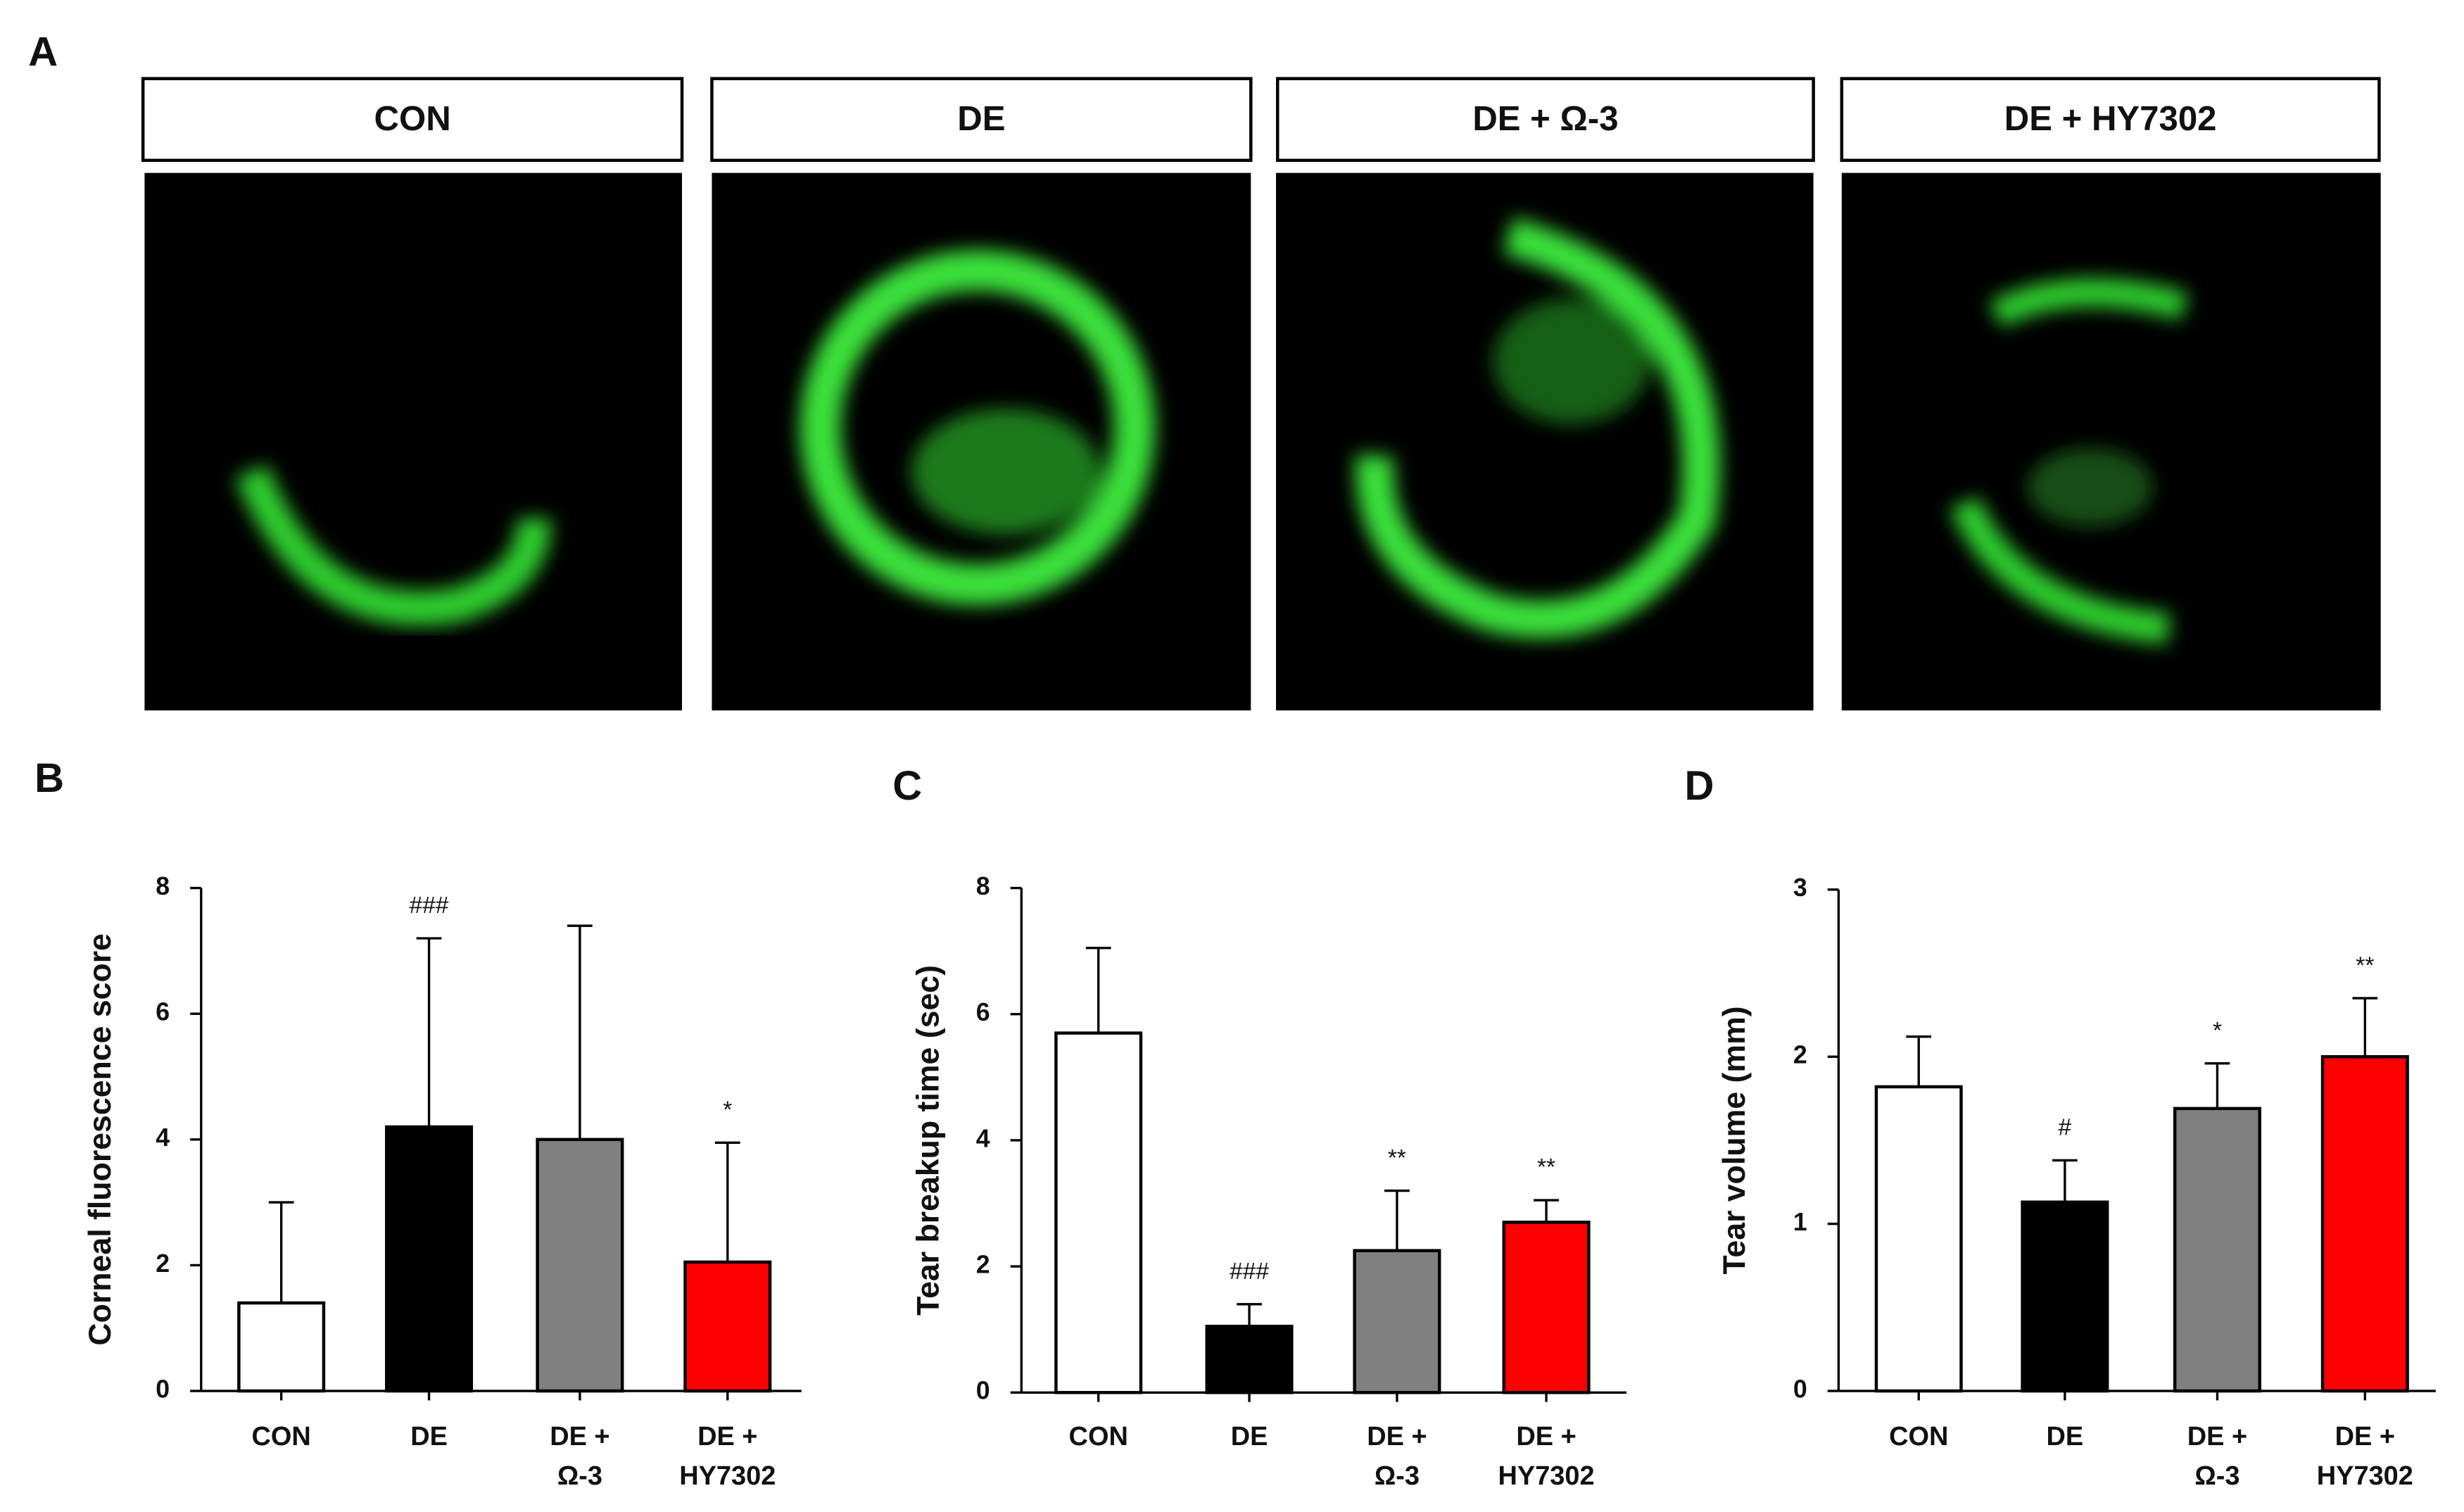 The width and height of the screenshot is (2464, 1512). Describe the element at coordinates (928, 1140) in the screenshot. I see `y-axis-label: Tear breakup time (sec)` at that location.